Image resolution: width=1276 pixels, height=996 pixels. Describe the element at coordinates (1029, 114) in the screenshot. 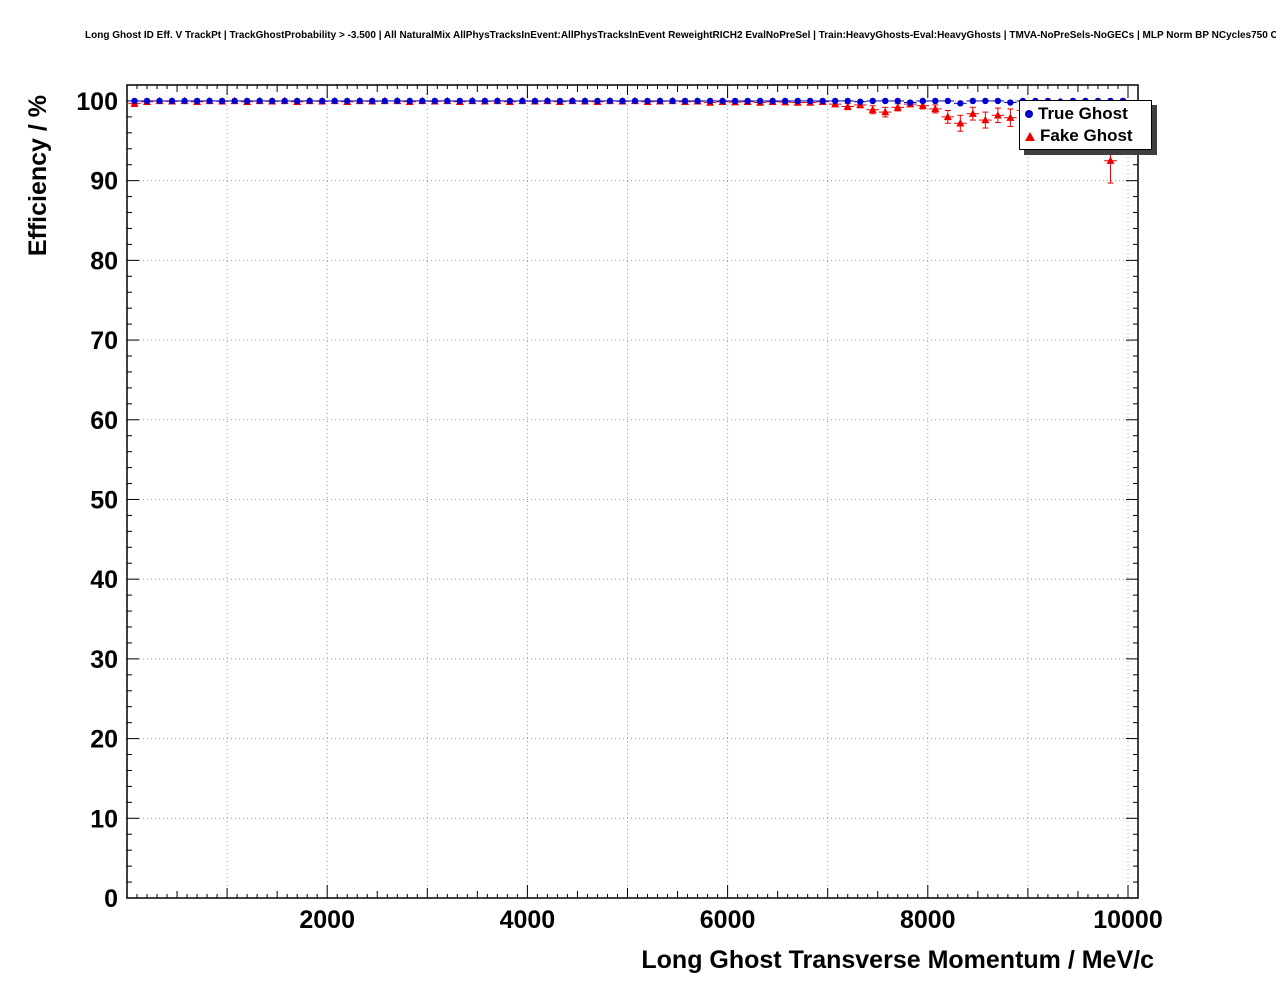

I see `true-ghost-marker-icon` at that location.